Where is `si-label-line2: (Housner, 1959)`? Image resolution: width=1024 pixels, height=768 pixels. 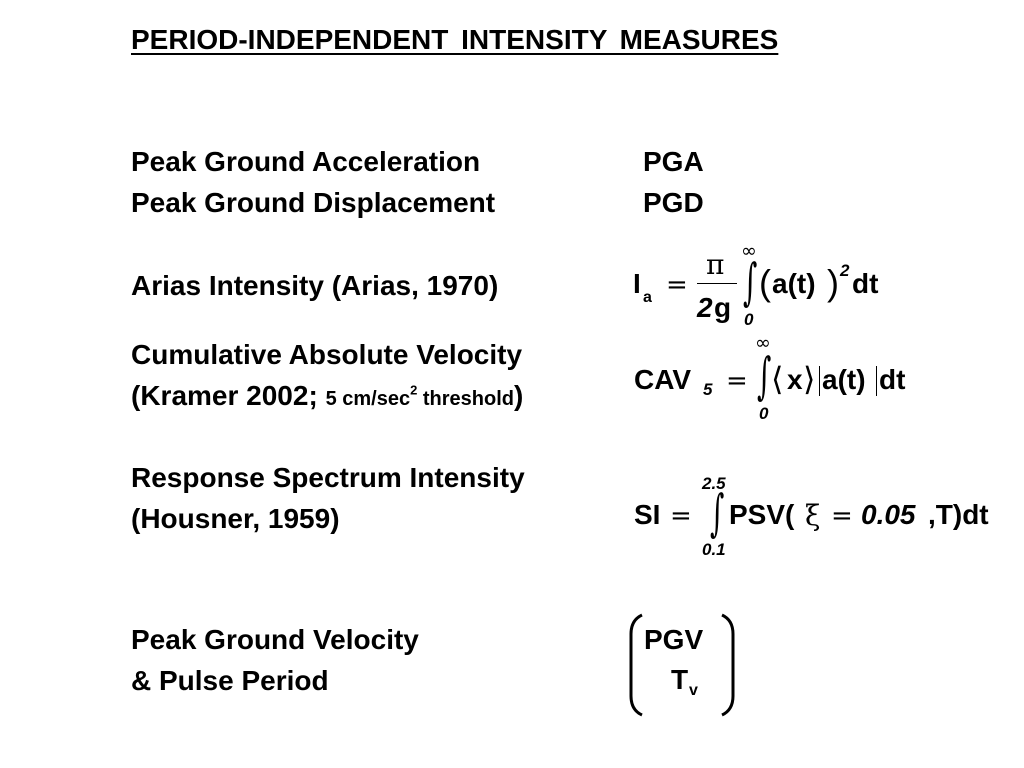
si-label-line2: (Housner, 1959) is located at coordinates (235, 518).